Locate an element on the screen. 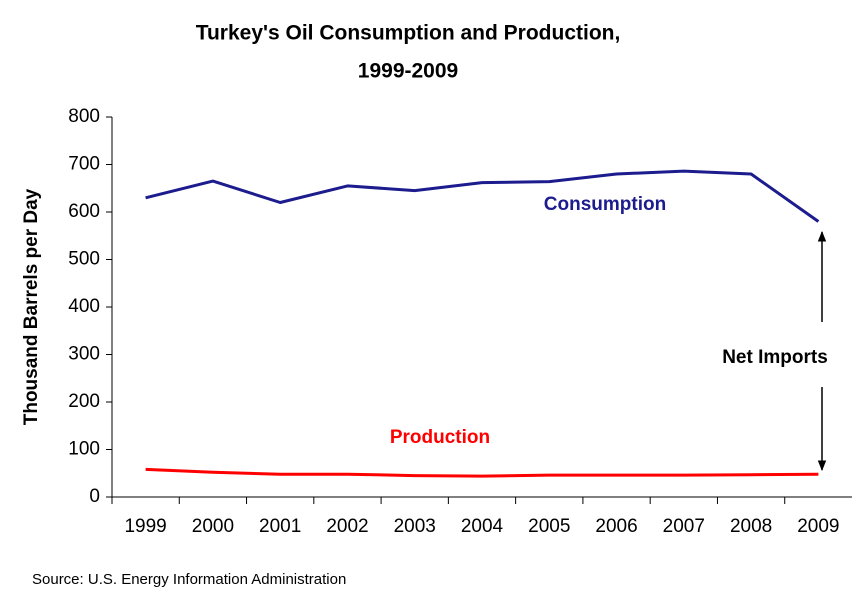 The width and height of the screenshot is (855, 601). x-tick-label: 2000 is located at coordinates (213, 526).